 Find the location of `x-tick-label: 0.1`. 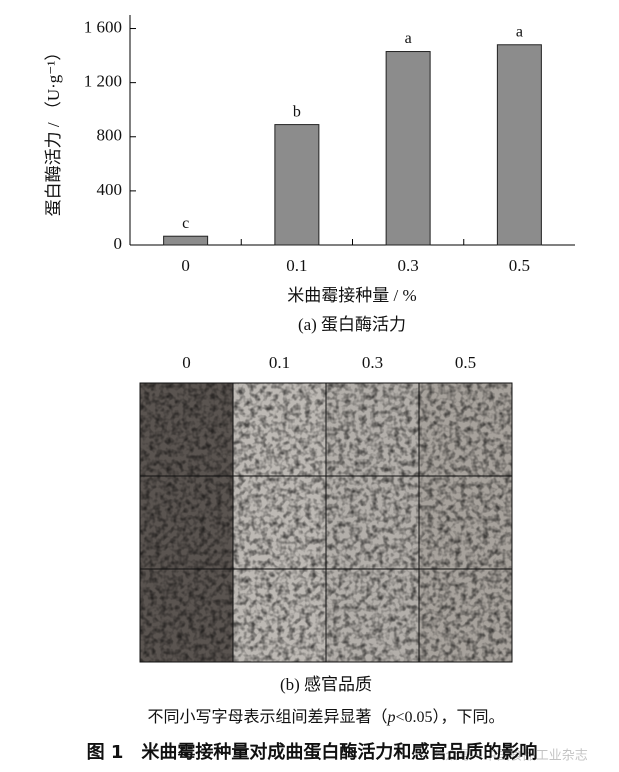

x-tick-label: 0.1 is located at coordinates (296, 265).